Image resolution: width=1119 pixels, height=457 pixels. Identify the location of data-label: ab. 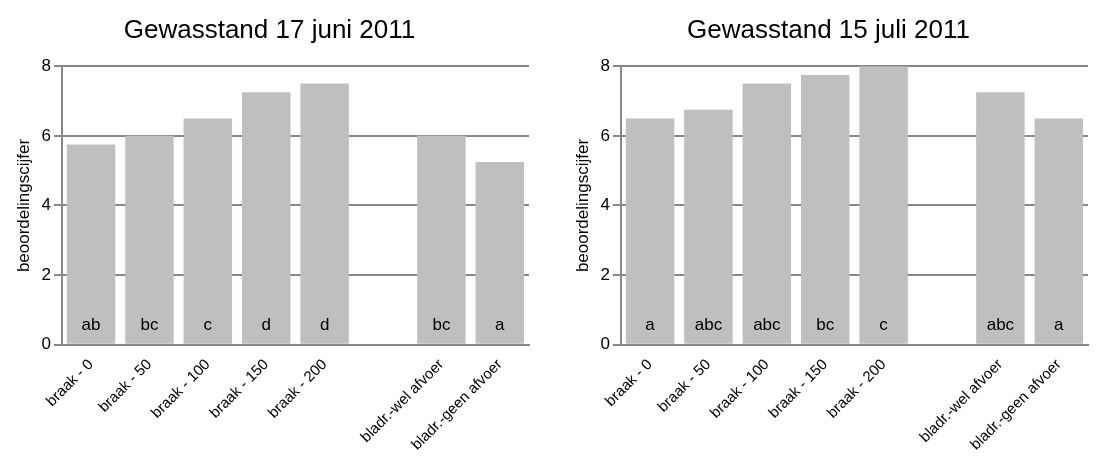
(91, 324).